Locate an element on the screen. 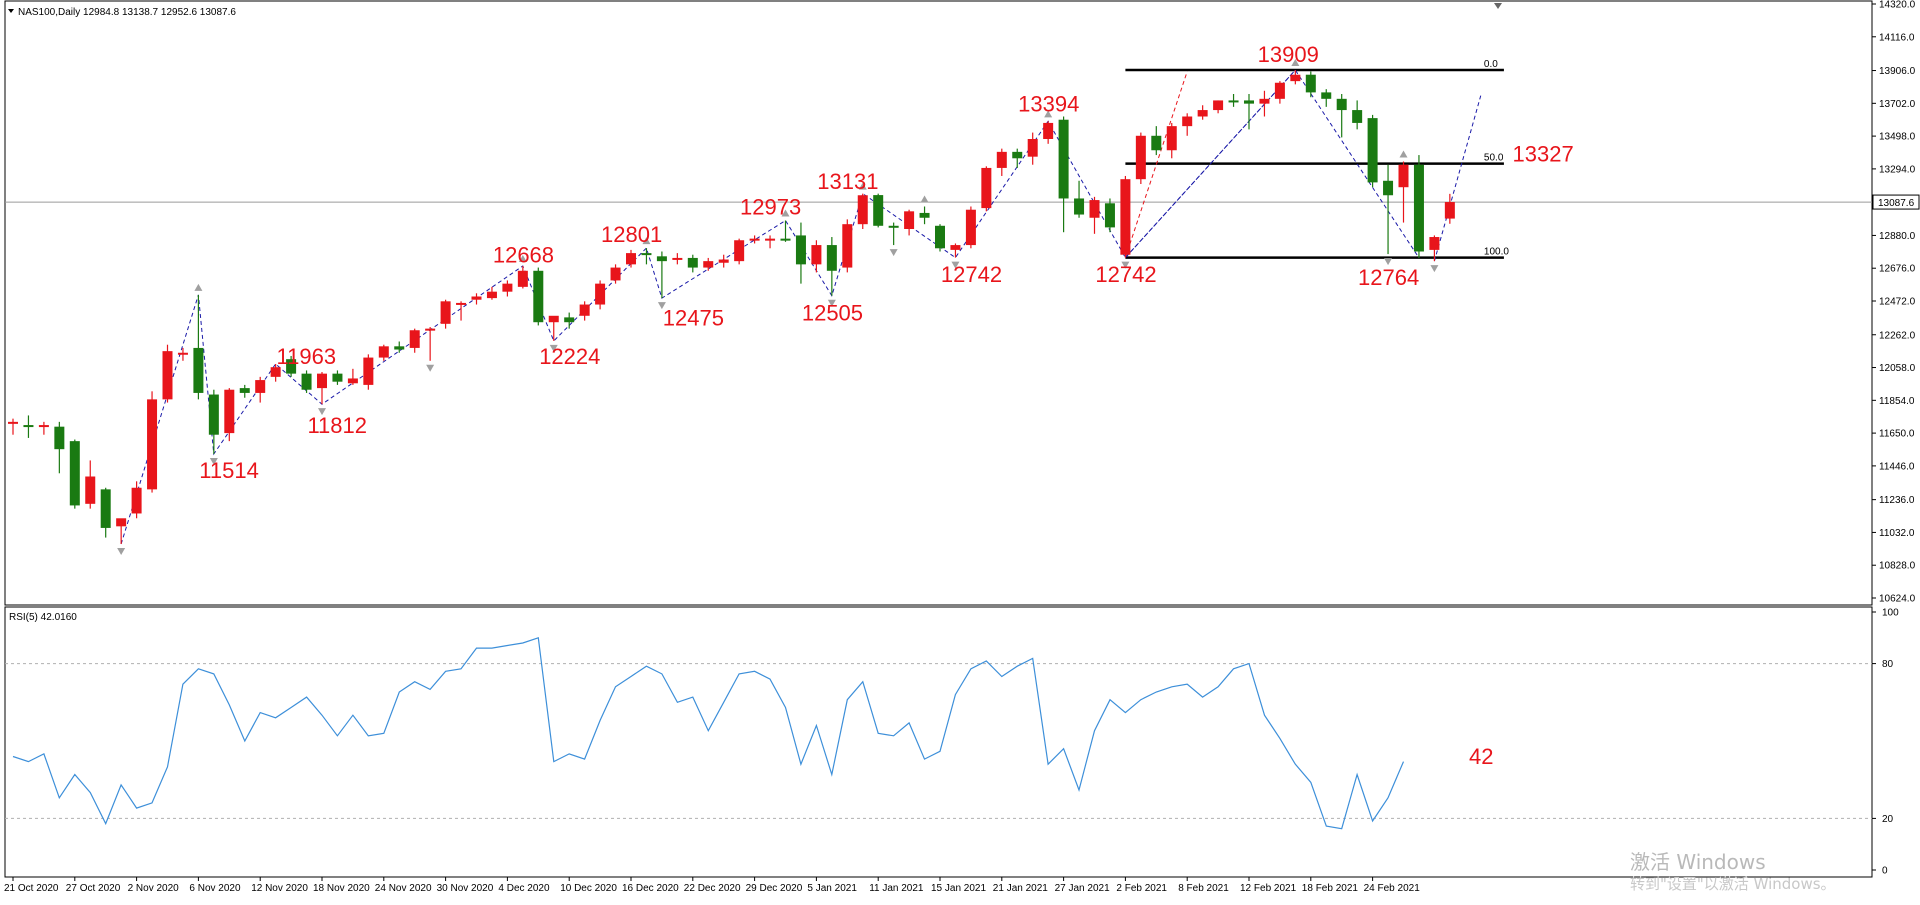 This screenshot has height=905, width=1920. price-axis-label: 12058.0 is located at coordinates (1897, 368).